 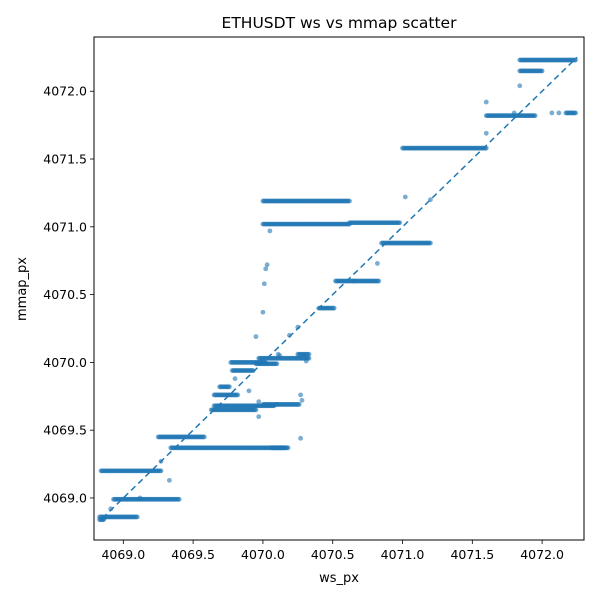 What do you see at coordinates (403, 554) in the screenshot?
I see `x-tick-label: 4071.0` at bounding box center [403, 554].